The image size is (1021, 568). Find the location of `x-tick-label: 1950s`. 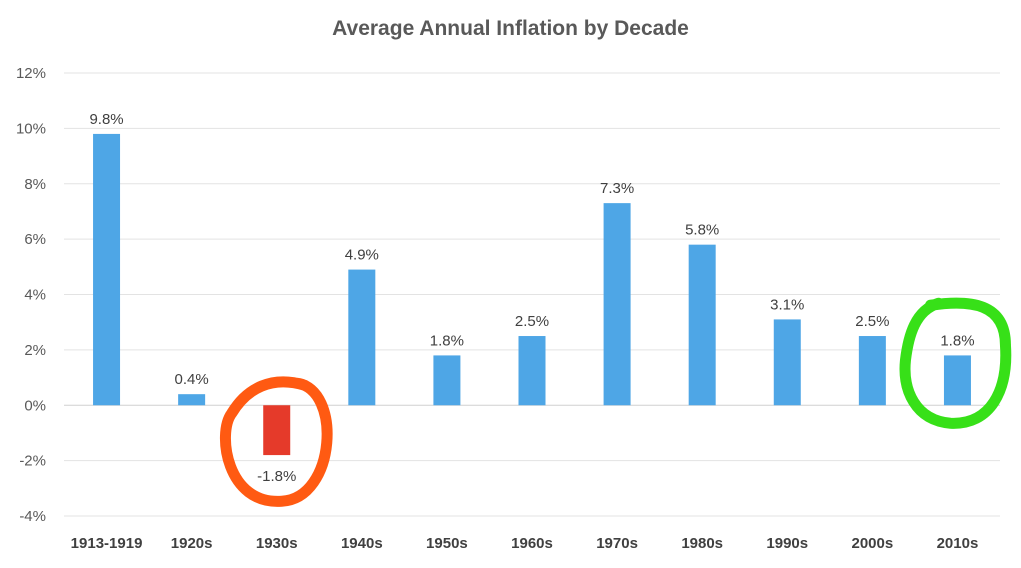

x-tick-label: 1950s is located at coordinates (447, 543).